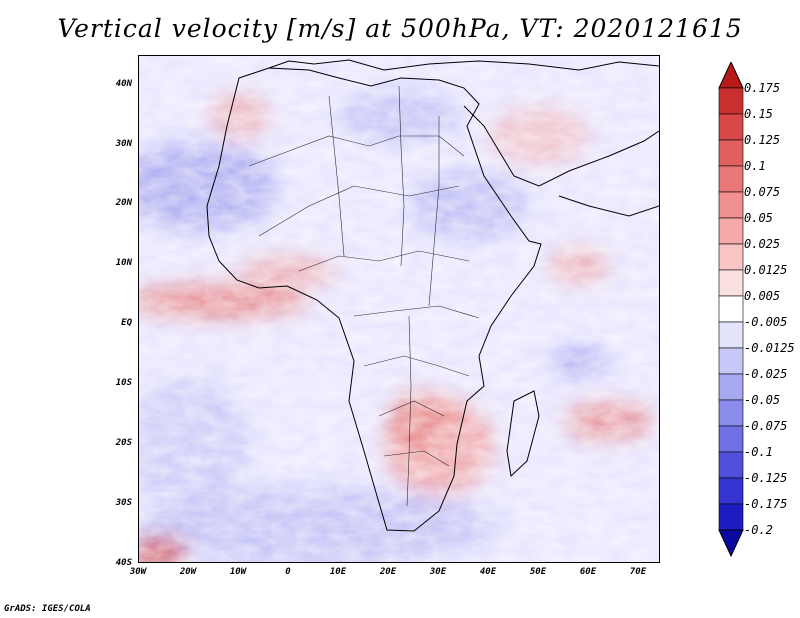 The height and width of the screenshot is (618, 800). What do you see at coordinates (766, 426) in the screenshot?
I see `colorbar-label: -0.075` at bounding box center [766, 426].